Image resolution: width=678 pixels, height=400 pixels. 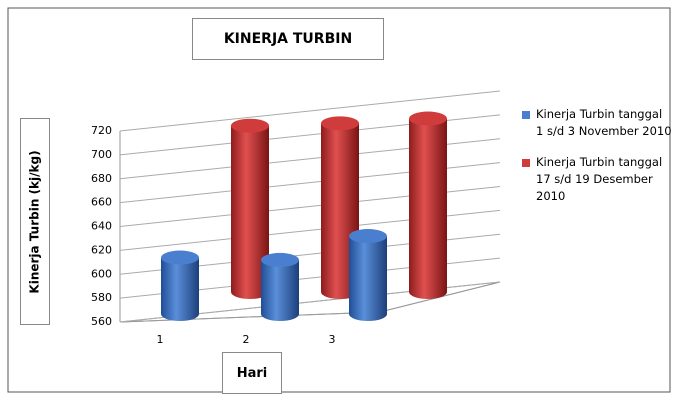 What do you see at coordinates (252, 373) in the screenshot?
I see `x-axis-label: Hari` at bounding box center [252, 373].